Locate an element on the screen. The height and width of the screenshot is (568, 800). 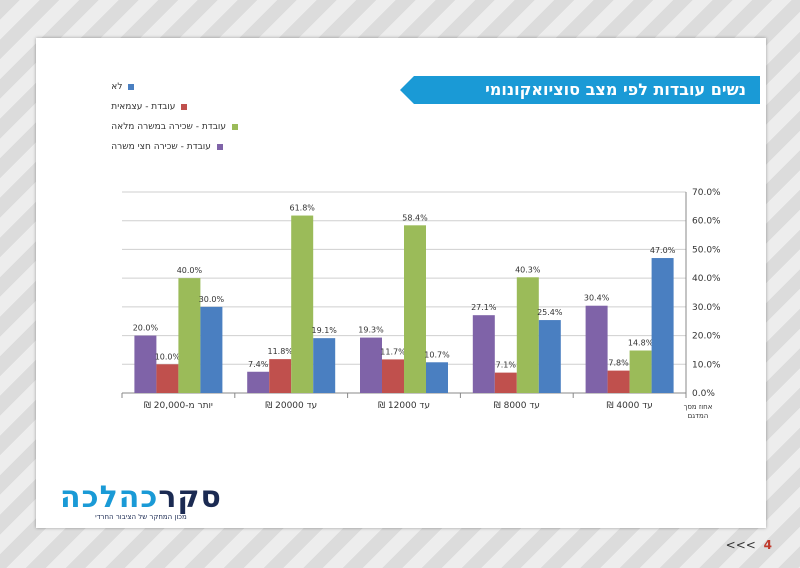
legend-item-part-time: עובדת - שכירה חצי משרה is located at coordinates (174, 147).